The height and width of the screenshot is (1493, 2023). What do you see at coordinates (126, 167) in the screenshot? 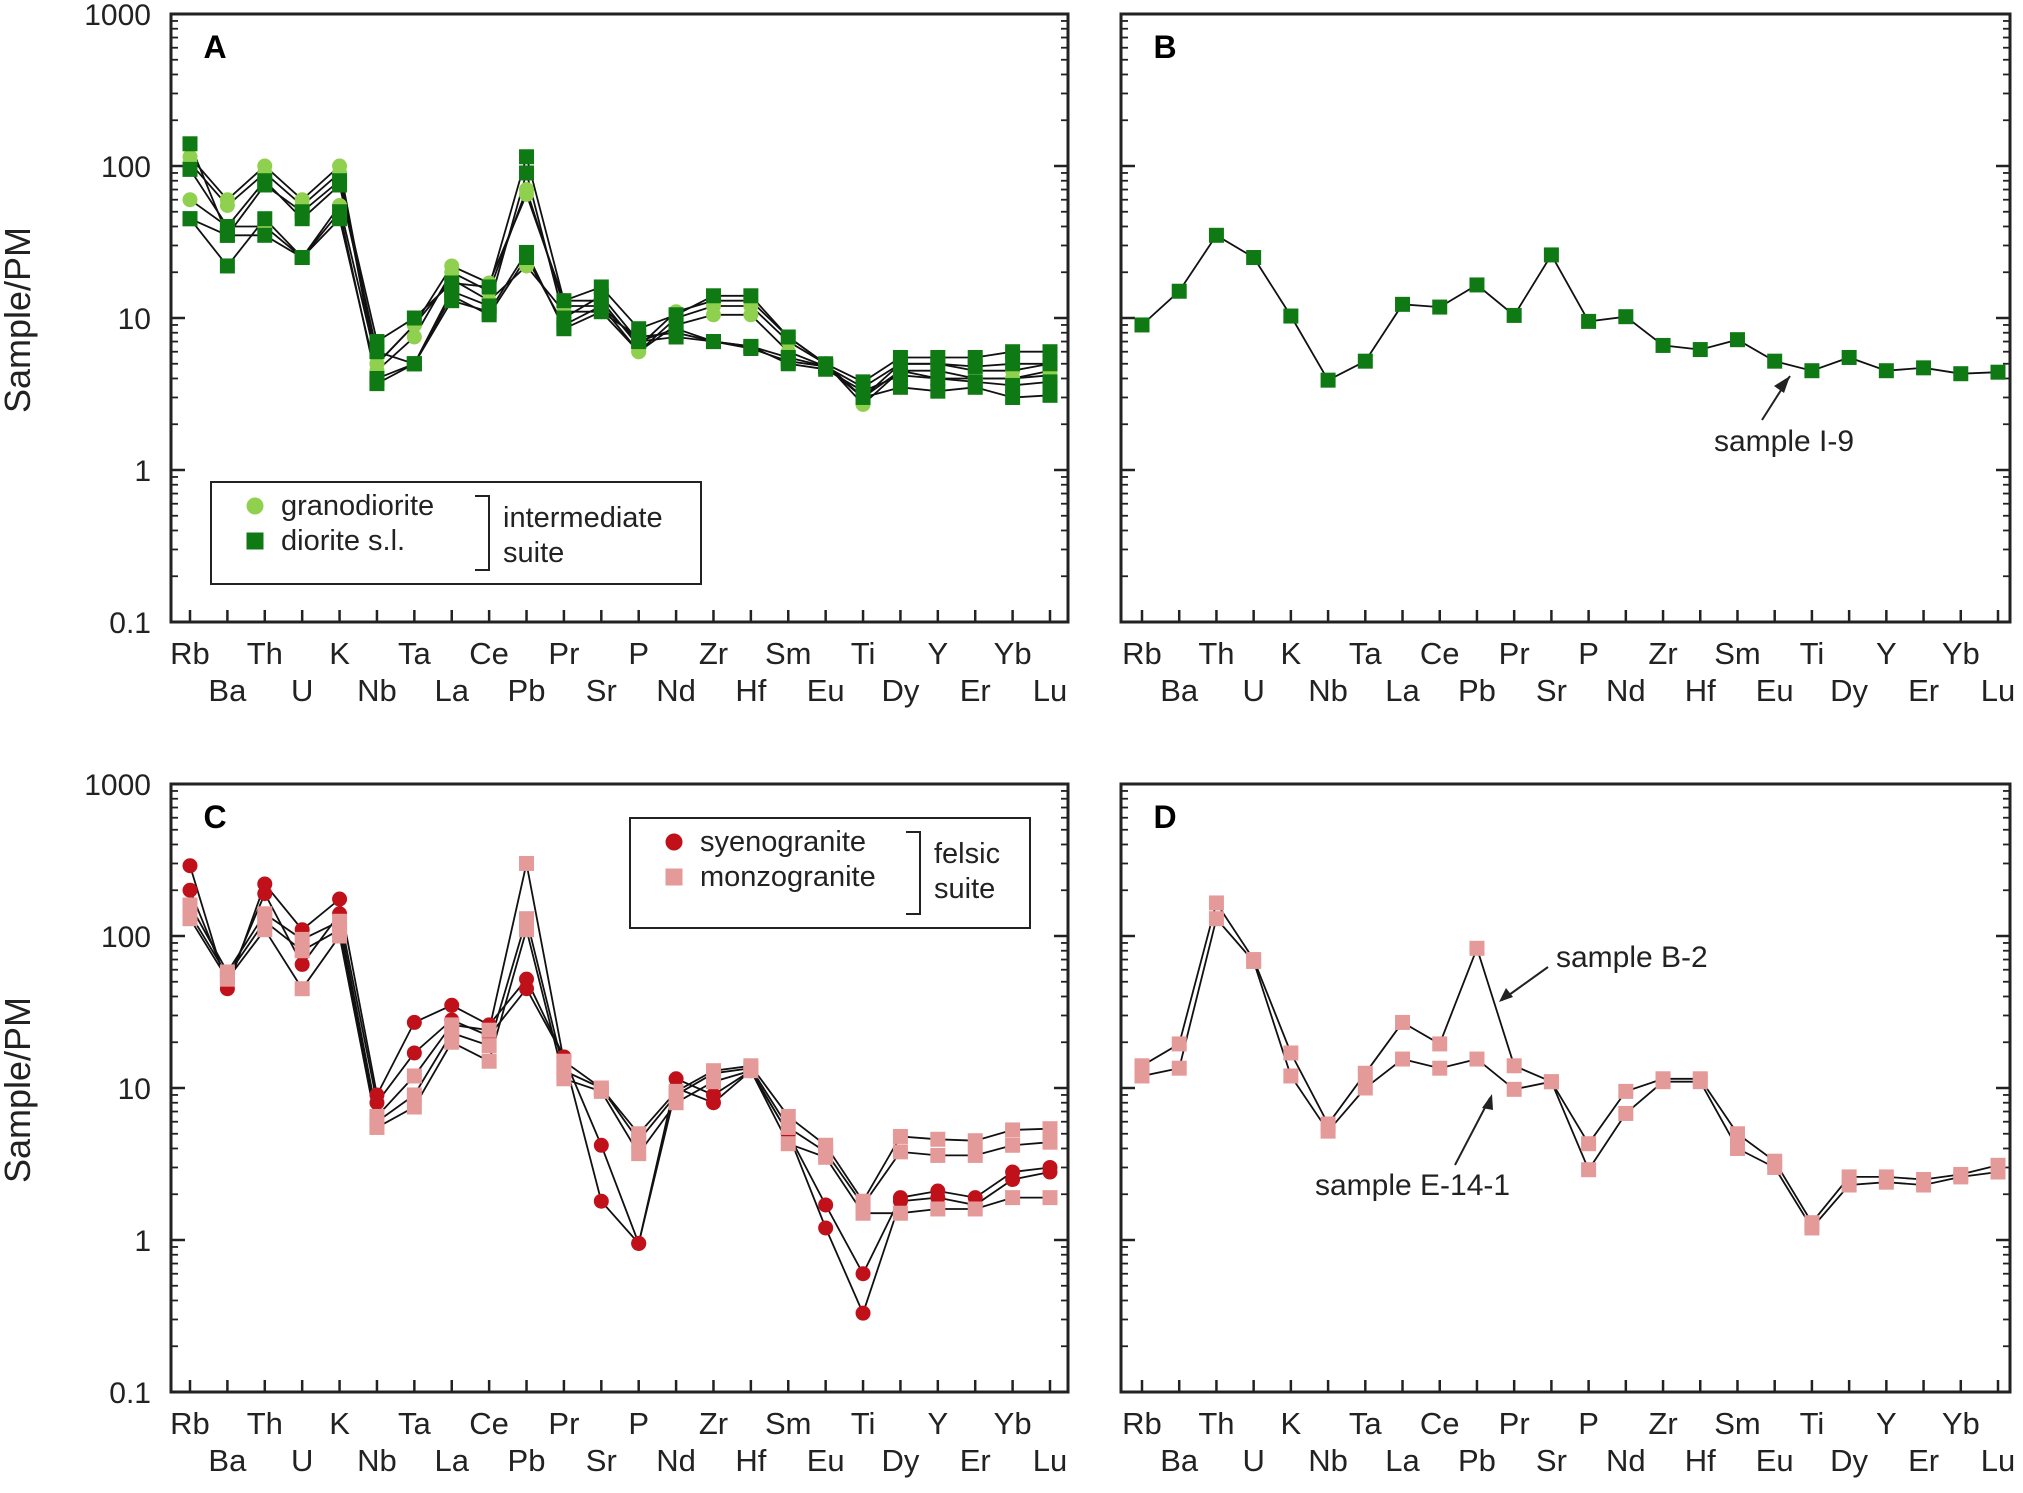
I see `y-tick-label: 100` at bounding box center [126, 167].